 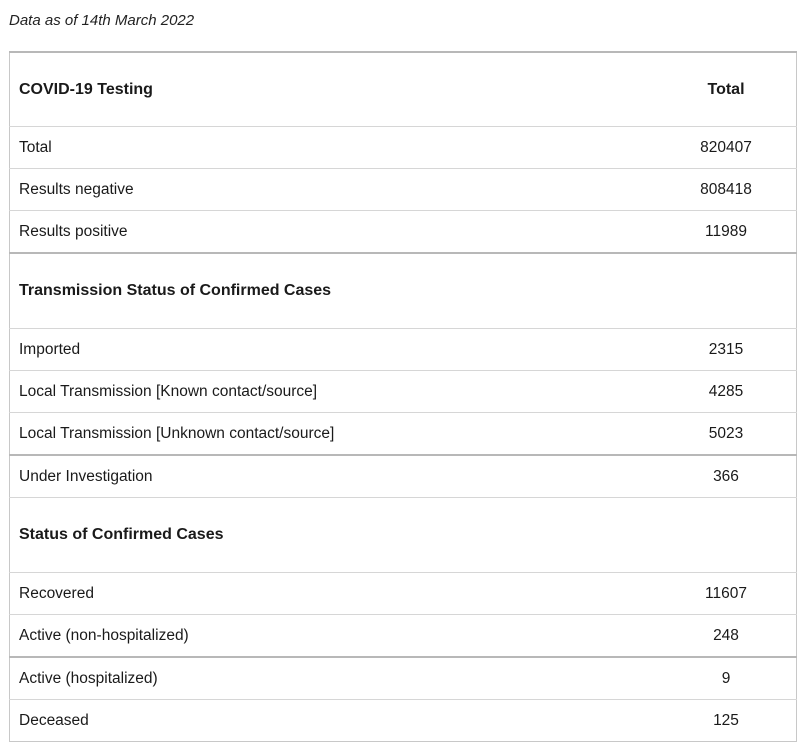 I want to click on table-header-row: COVID-19 Testing Total, so click(x=403, y=89).